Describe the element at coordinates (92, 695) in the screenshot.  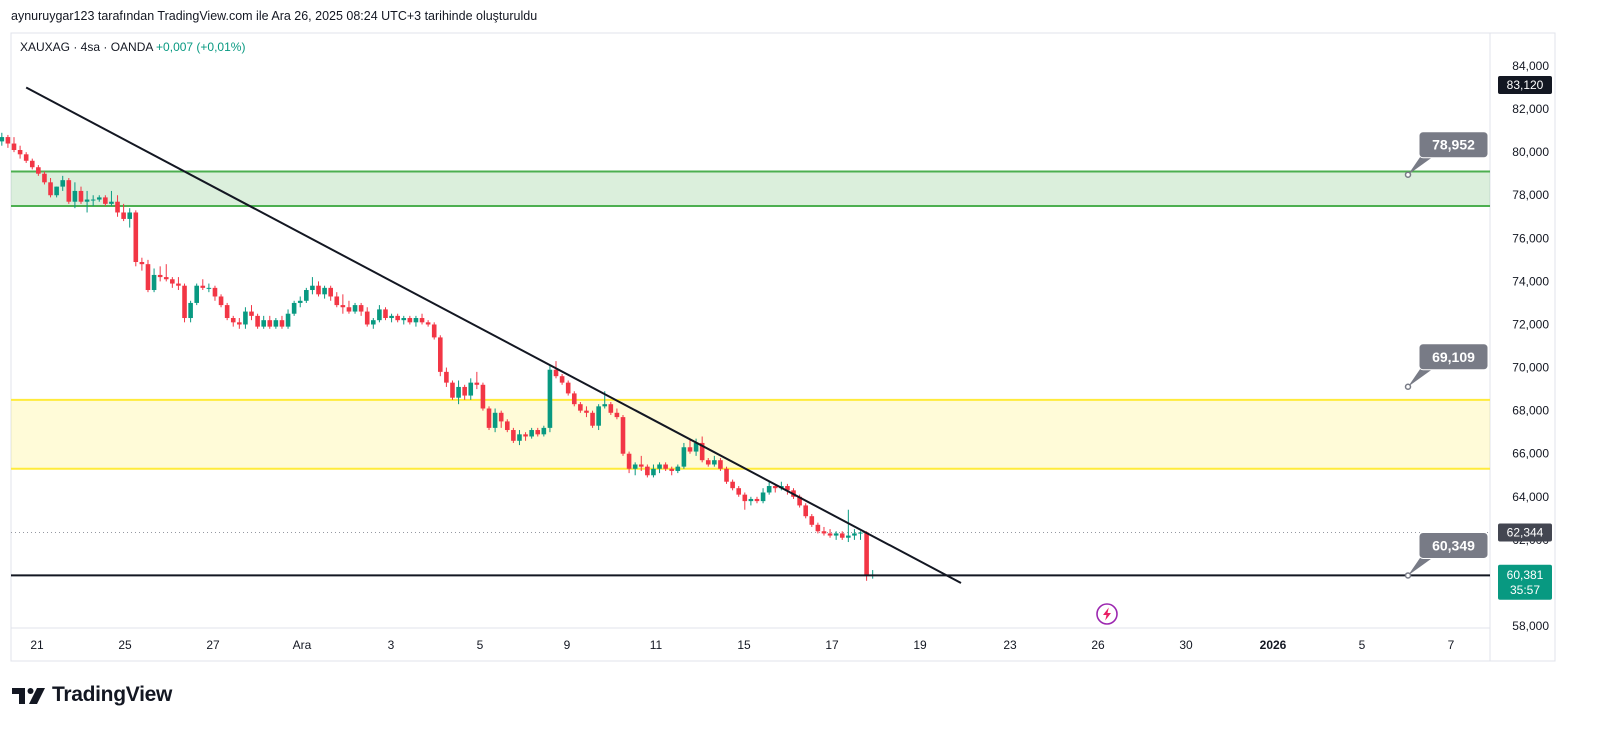
I see `tradingview-logo: TradingView` at that location.